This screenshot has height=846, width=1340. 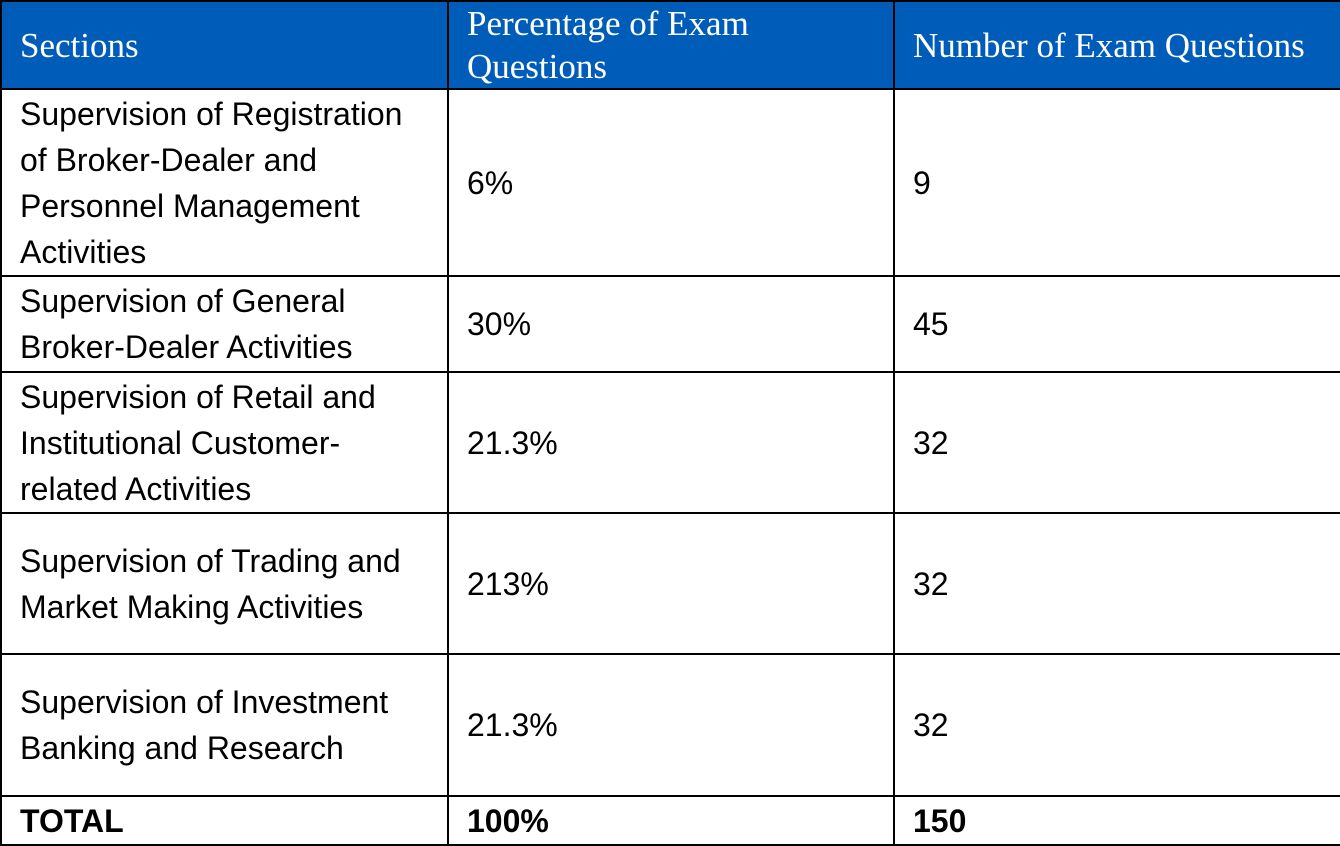 I want to click on total-cell: 100%, so click(x=671, y=820).